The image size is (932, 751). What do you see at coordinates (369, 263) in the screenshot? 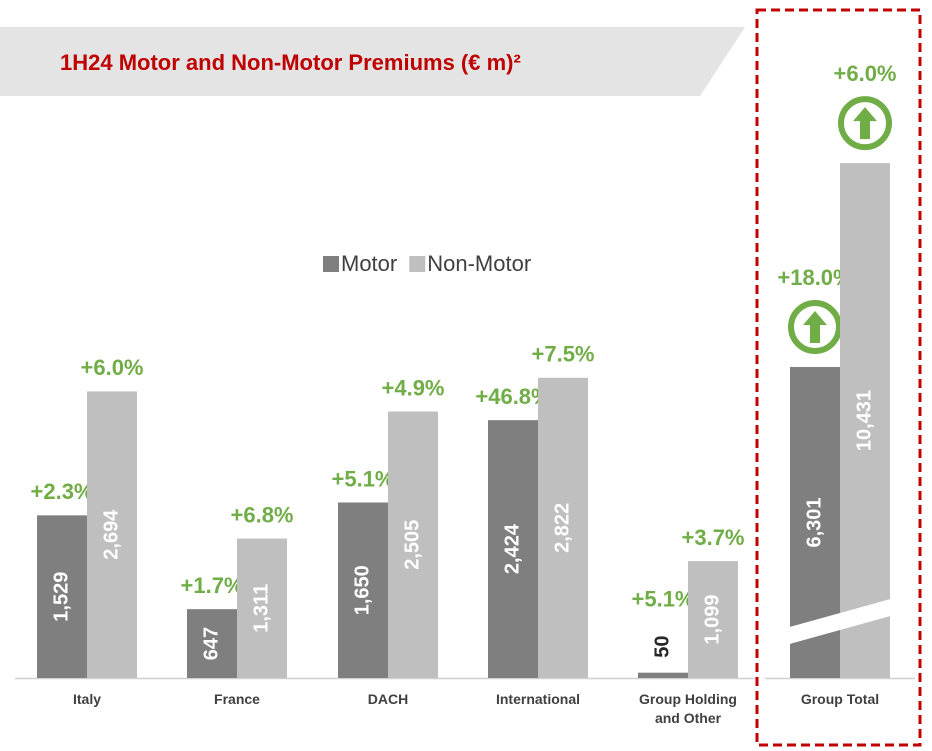
I see `legend-label: Motor` at bounding box center [369, 263].